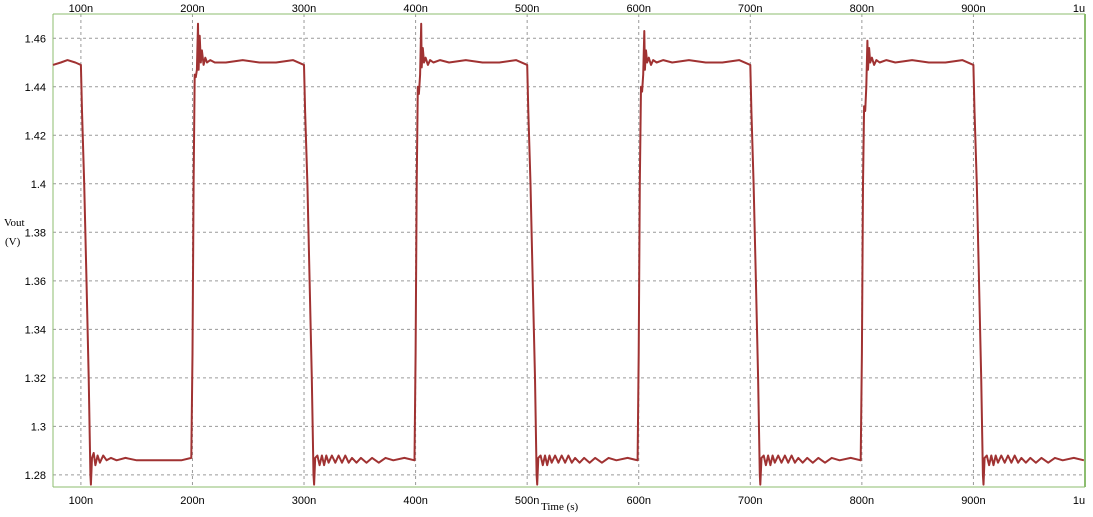 Image resolution: width=1093 pixels, height=517 pixels. I want to click on x-tick-label-bottom: 500n, so click(527, 501).